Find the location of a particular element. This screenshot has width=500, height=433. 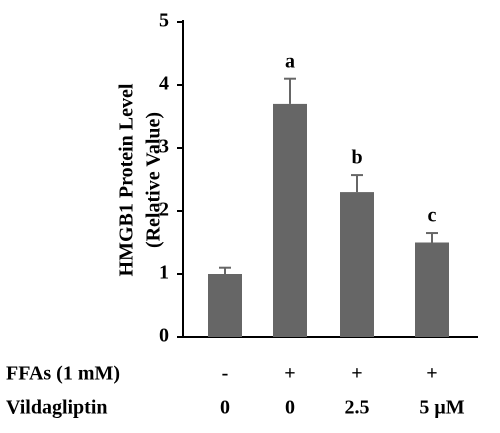

y-axis-label: HMGB1 Protein Level is located at coordinates (127, 179).